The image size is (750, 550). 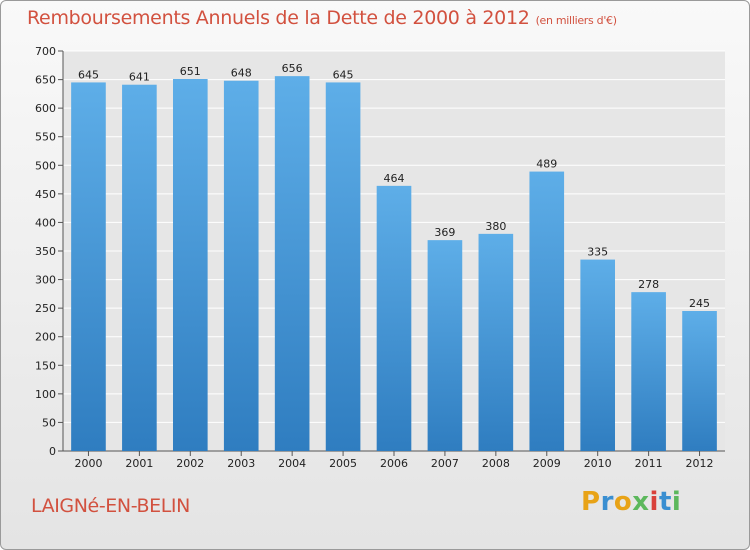 I want to click on x-tick-label: 2006, so click(x=394, y=463).